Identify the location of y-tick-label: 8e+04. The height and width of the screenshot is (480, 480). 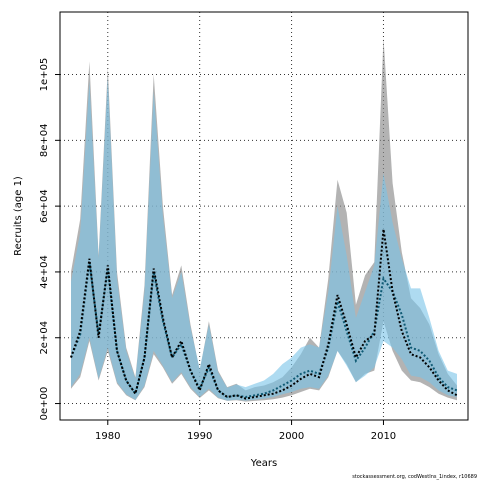
(44, 141).